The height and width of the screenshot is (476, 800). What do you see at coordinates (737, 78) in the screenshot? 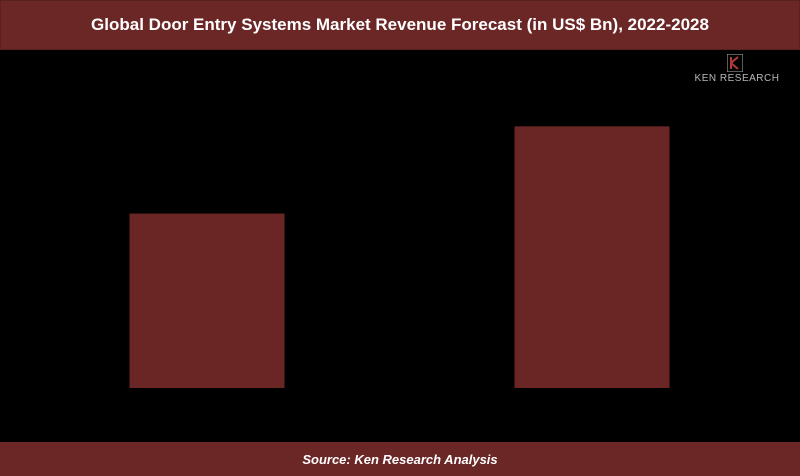
I see `logo-text: KEN RESEARCH` at bounding box center [737, 78].